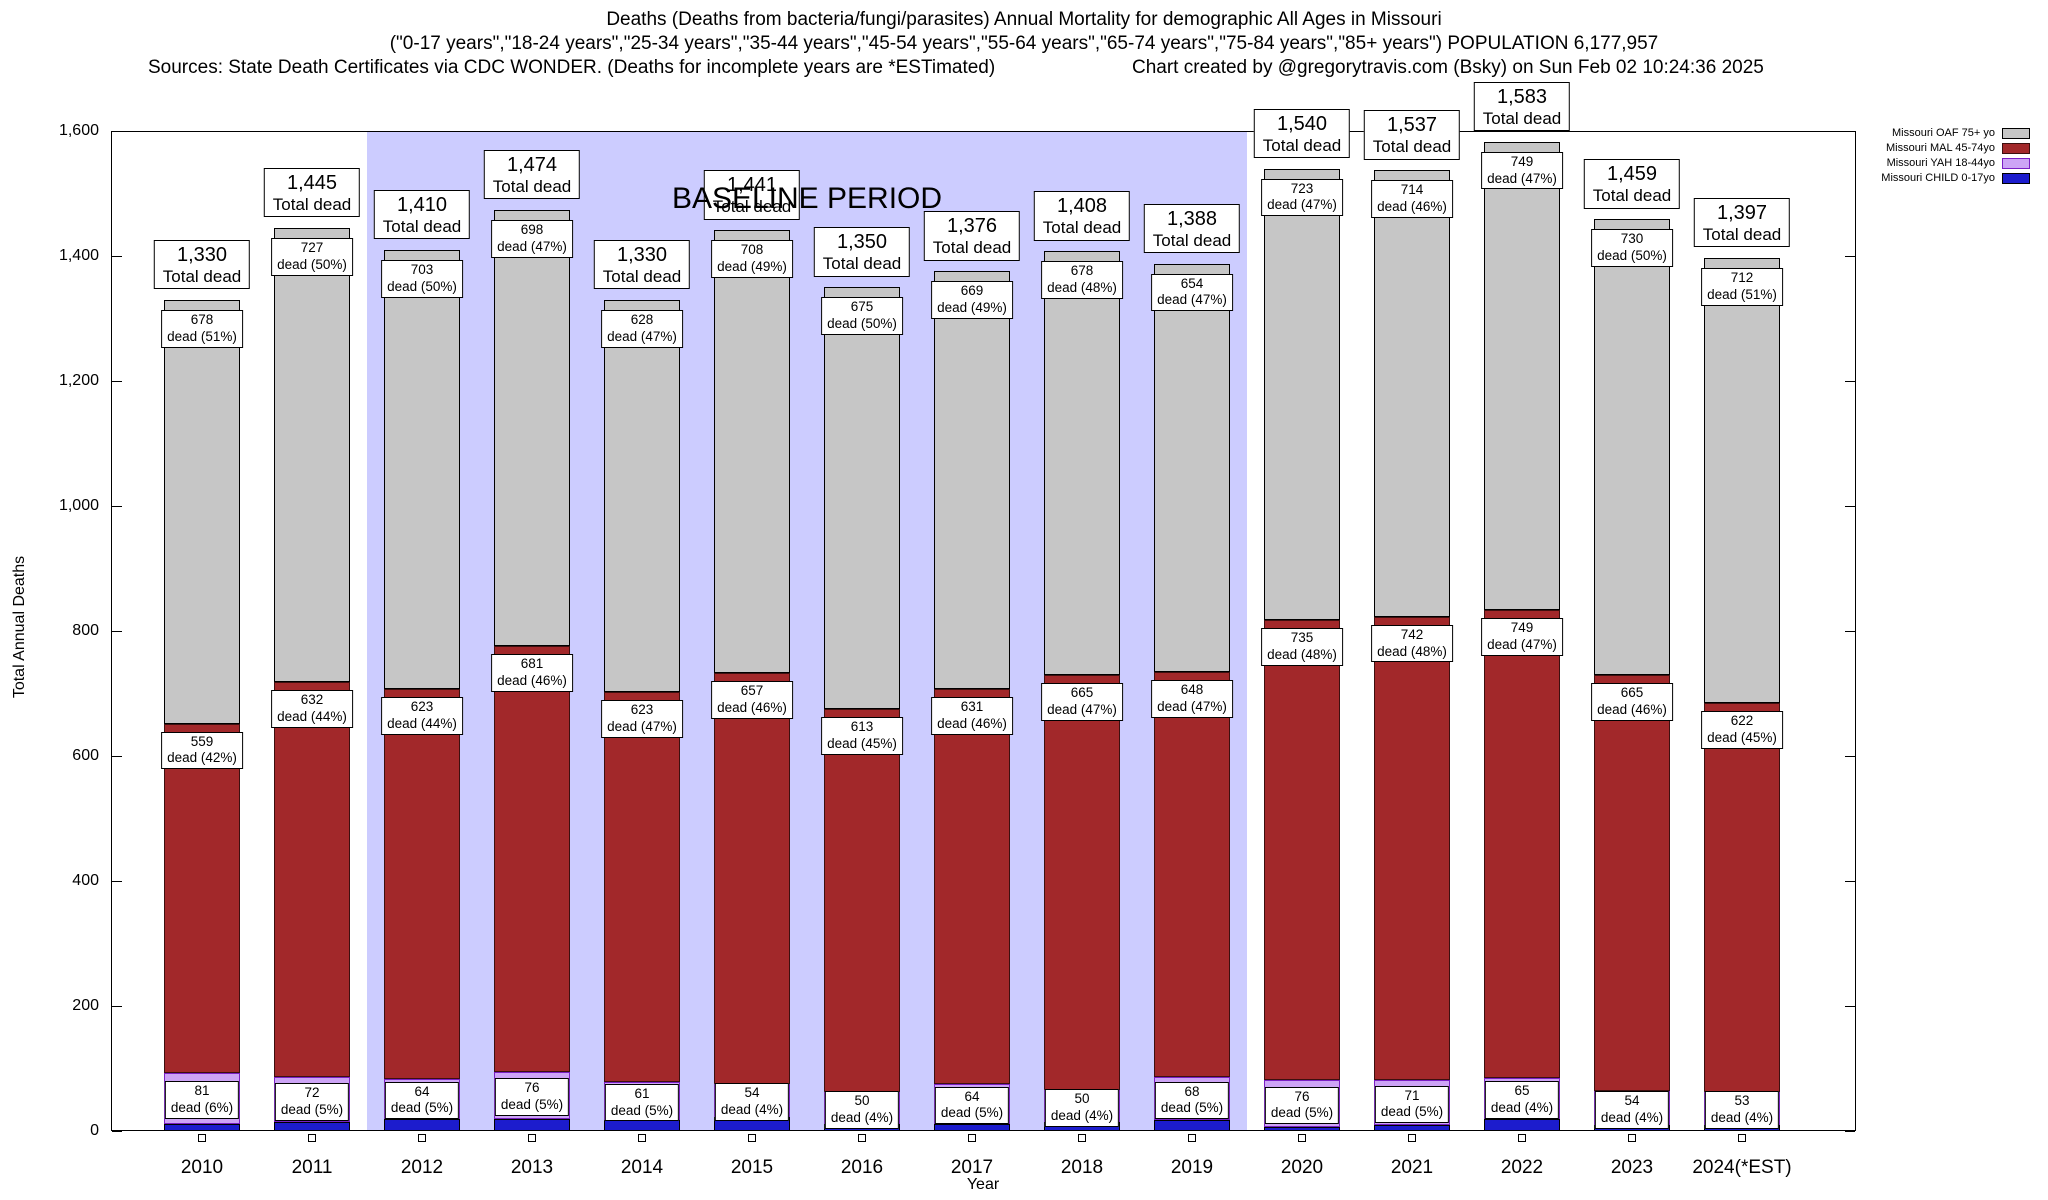 The height and width of the screenshot is (1200, 2048). What do you see at coordinates (1522, 170) in the screenshot?
I see `segment-label-oaf-2022: 749 dead (47%)` at bounding box center [1522, 170].